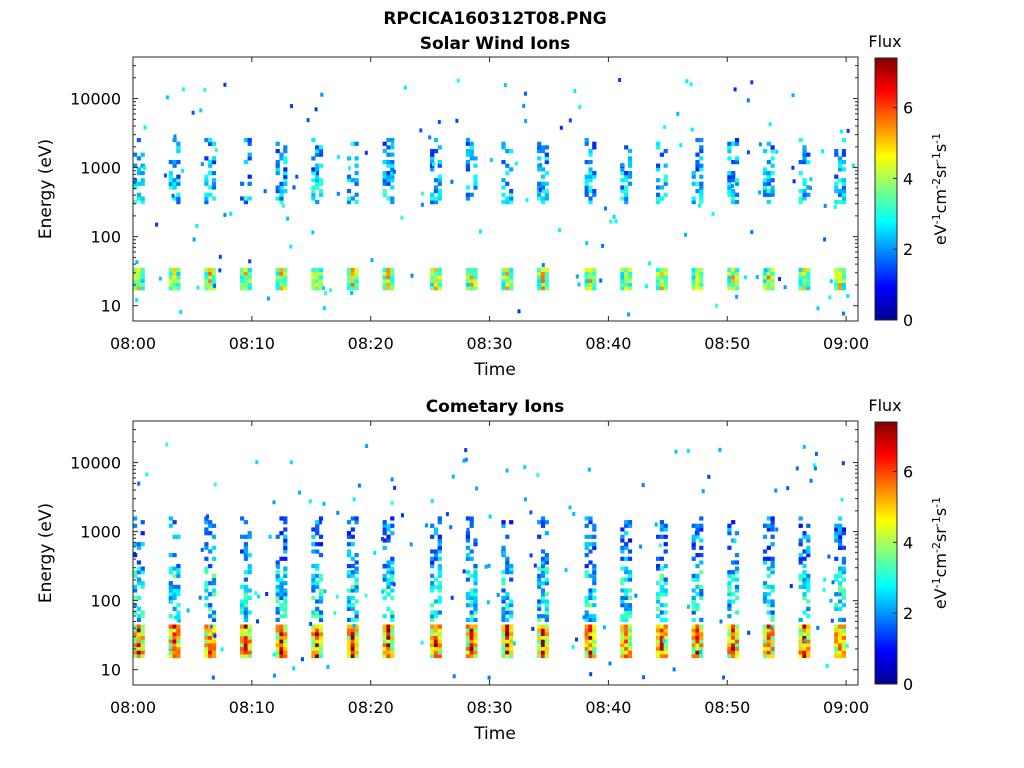 This screenshot has width=1024, height=768. Describe the element at coordinates (100, 532) in the screenshot. I see `y-tick-label: 1000` at that location.